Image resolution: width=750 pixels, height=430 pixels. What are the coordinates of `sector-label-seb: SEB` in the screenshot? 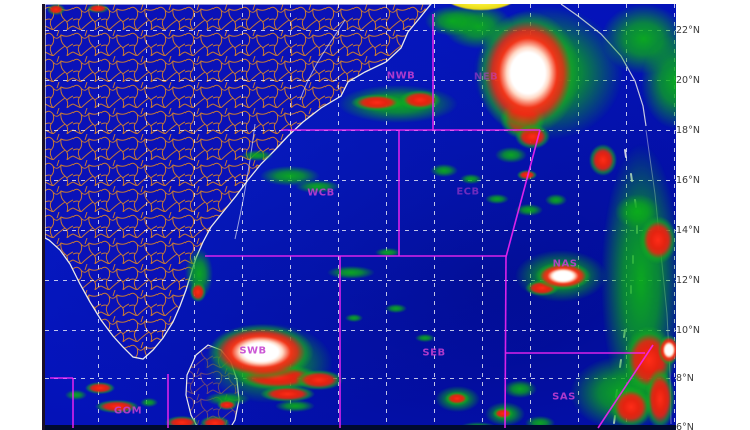 It's located at (434, 353).